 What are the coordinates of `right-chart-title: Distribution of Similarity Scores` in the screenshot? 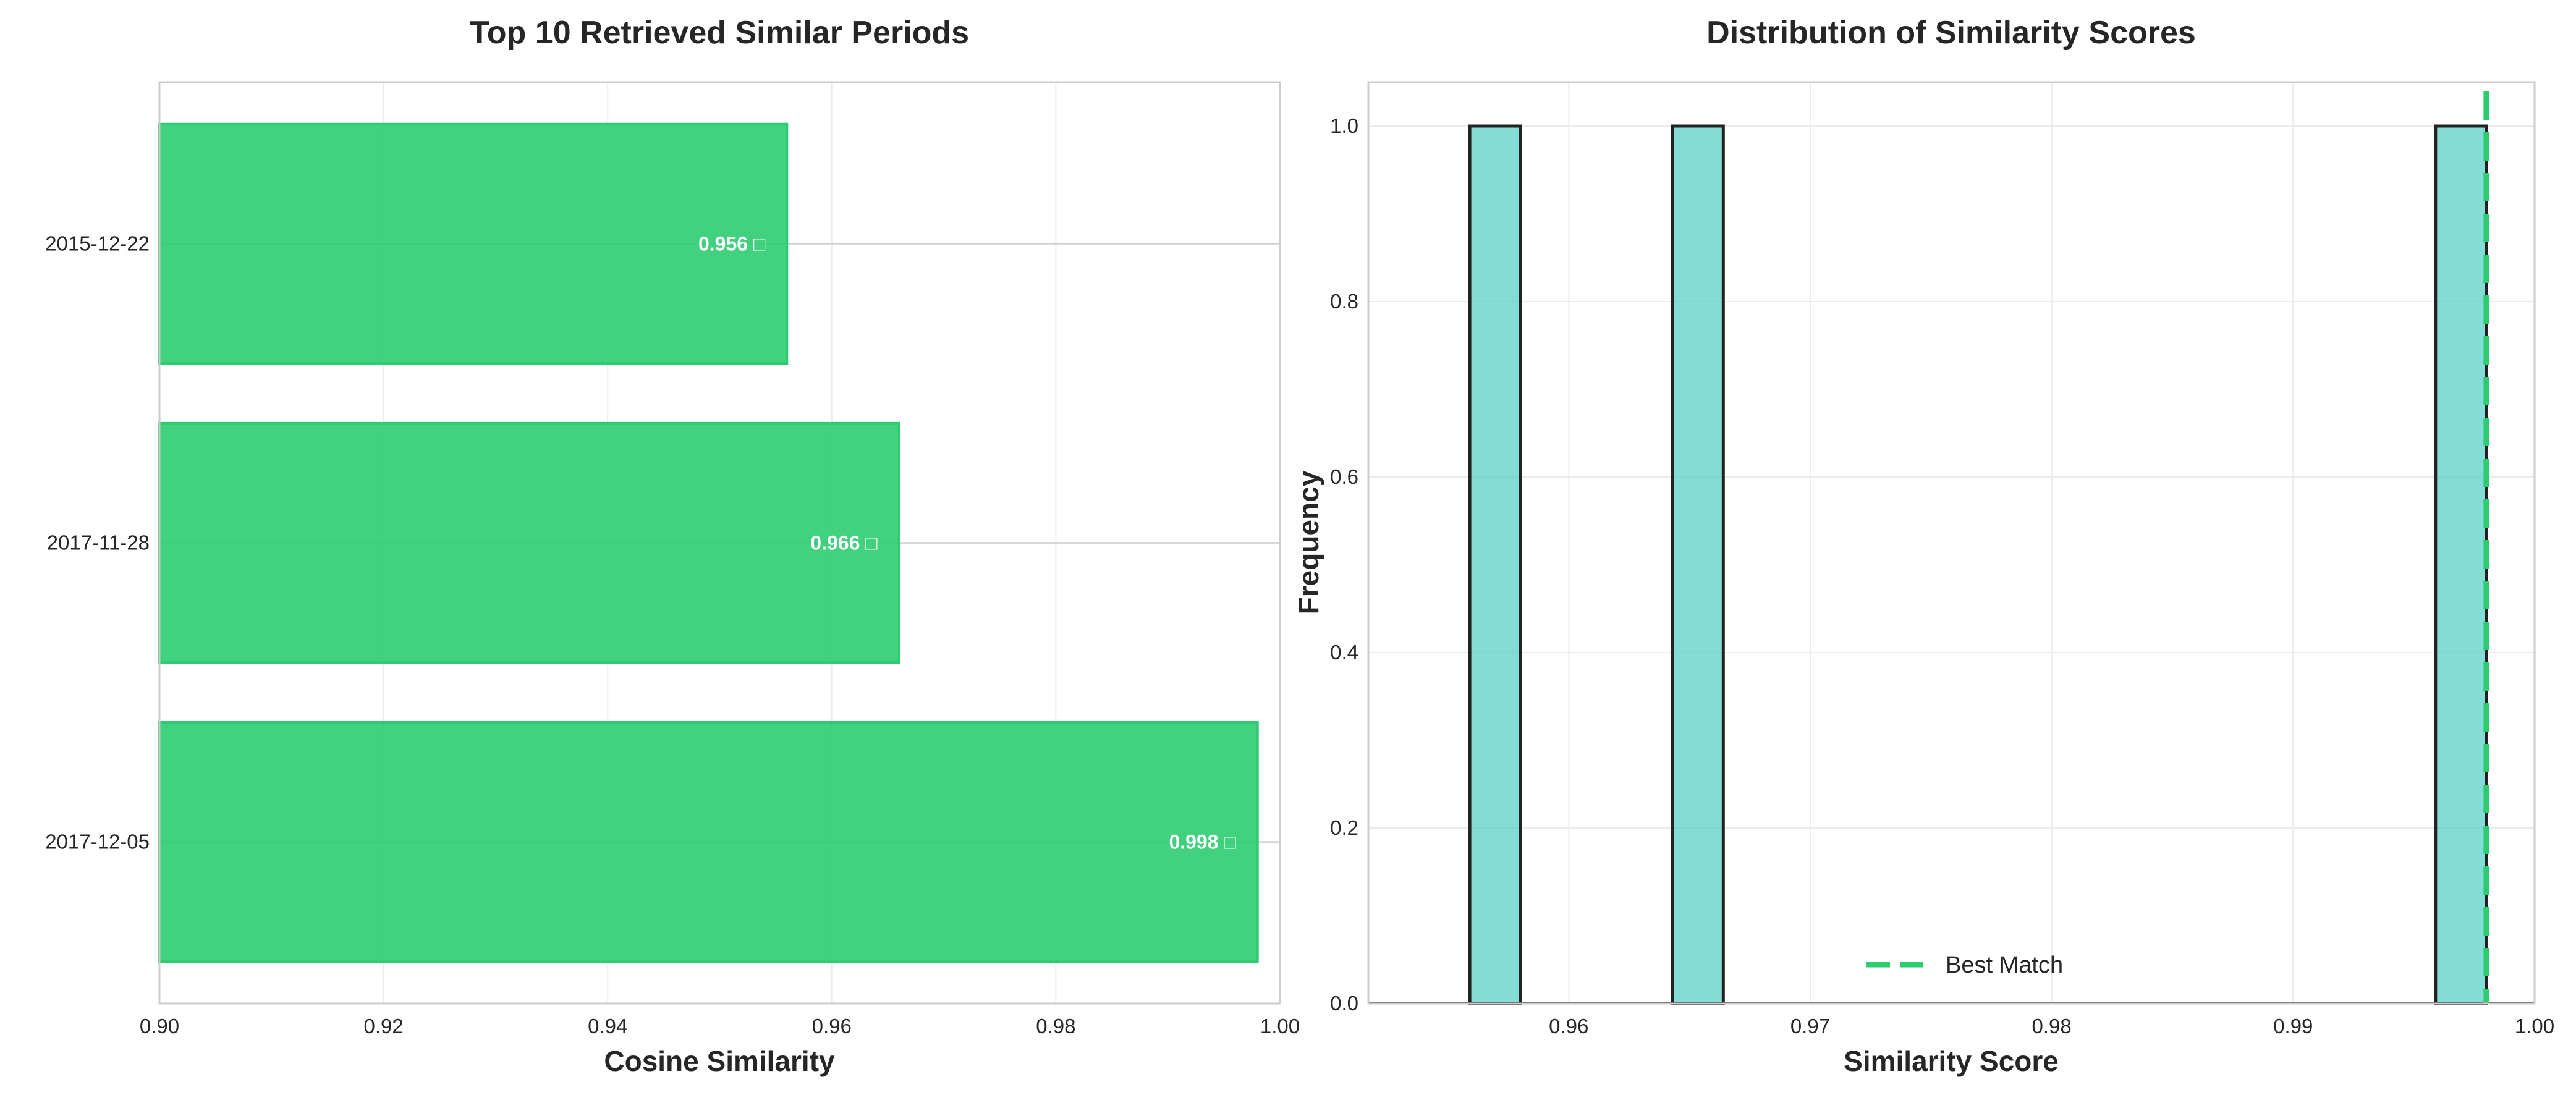 It's located at (1951, 33).